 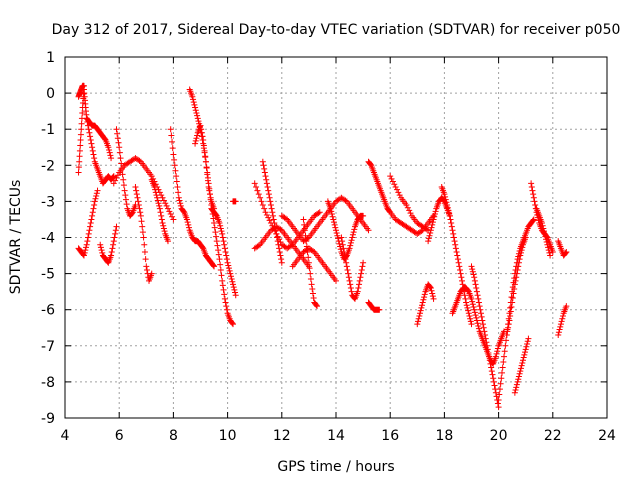 What do you see at coordinates (314, 264) in the screenshot?
I see `series-arc-s` at bounding box center [314, 264].